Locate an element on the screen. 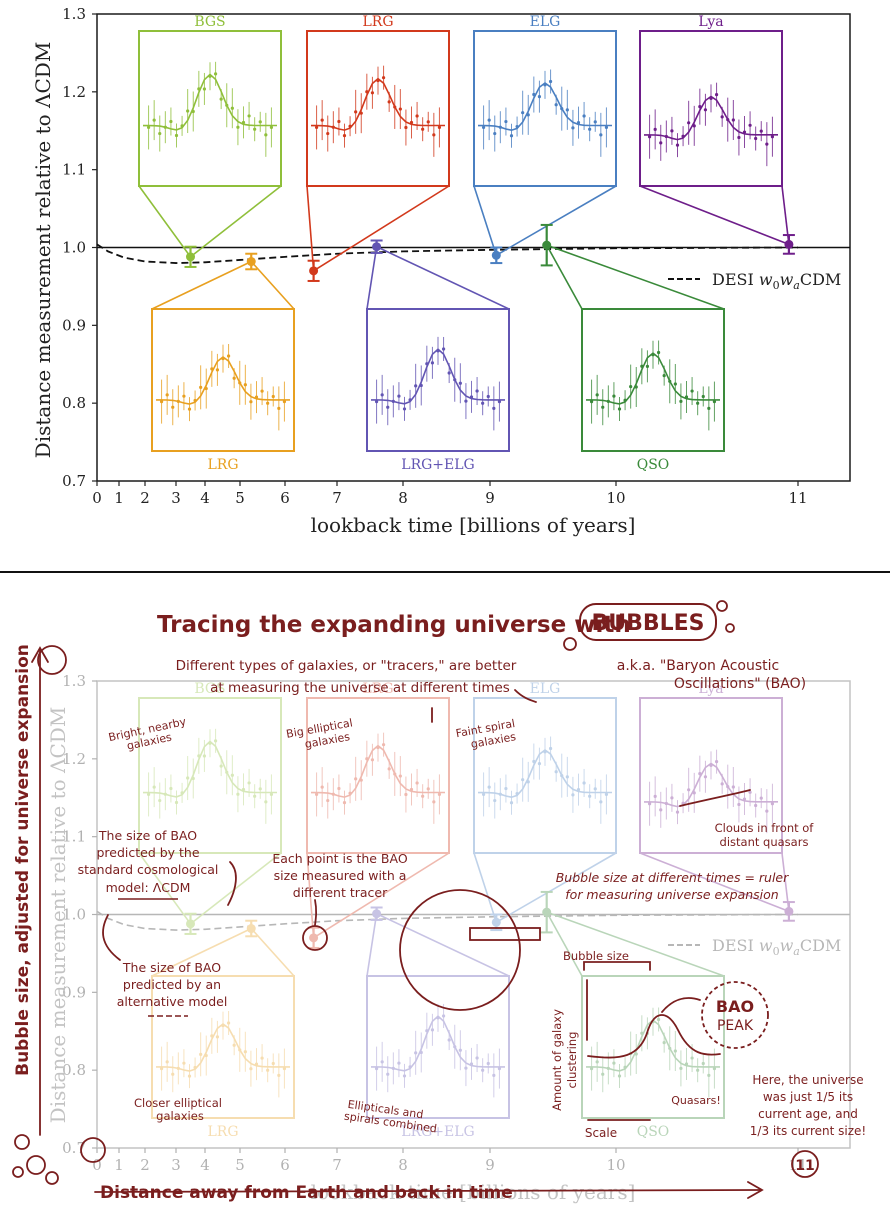  lcdm-note-4: model: ΛCDM is located at coordinates (148, 887).